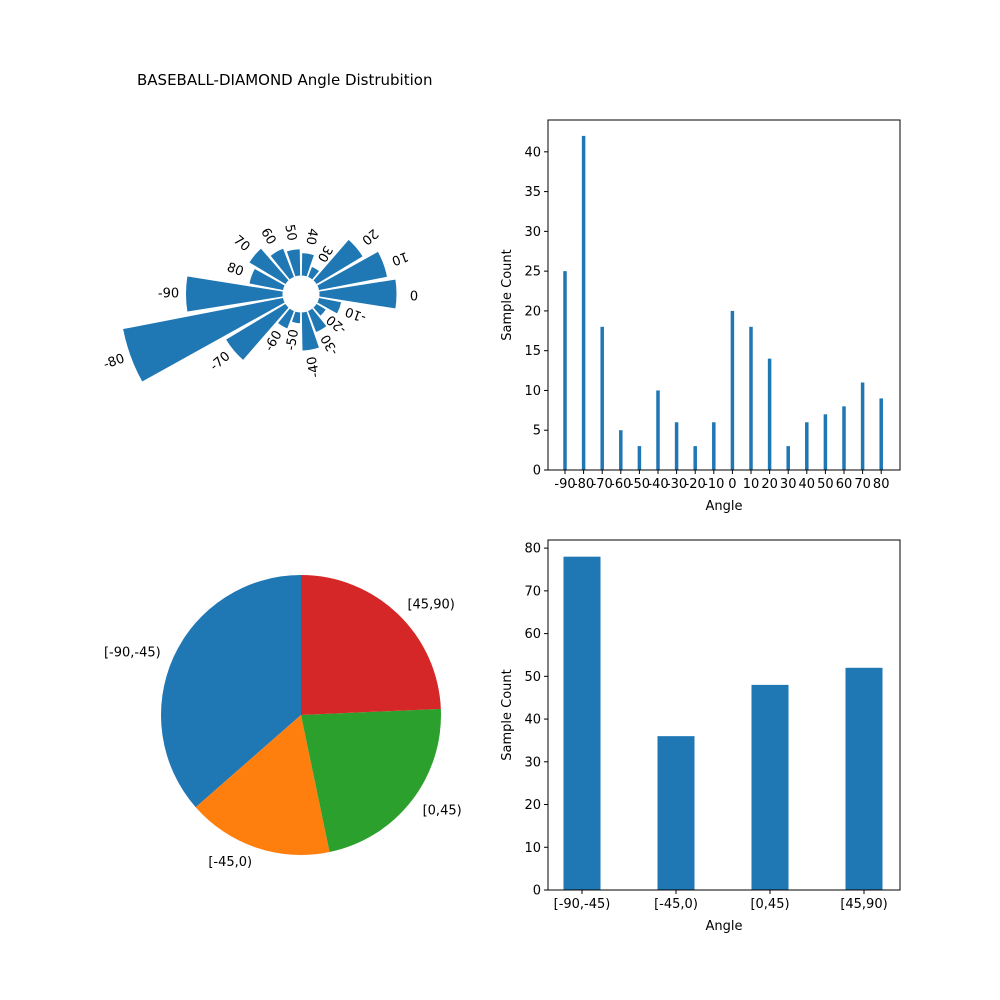 This screenshot has width=1000, height=1000. What do you see at coordinates (168, 294) in the screenshot?
I see `polar-bar-label: -90` at bounding box center [168, 294].